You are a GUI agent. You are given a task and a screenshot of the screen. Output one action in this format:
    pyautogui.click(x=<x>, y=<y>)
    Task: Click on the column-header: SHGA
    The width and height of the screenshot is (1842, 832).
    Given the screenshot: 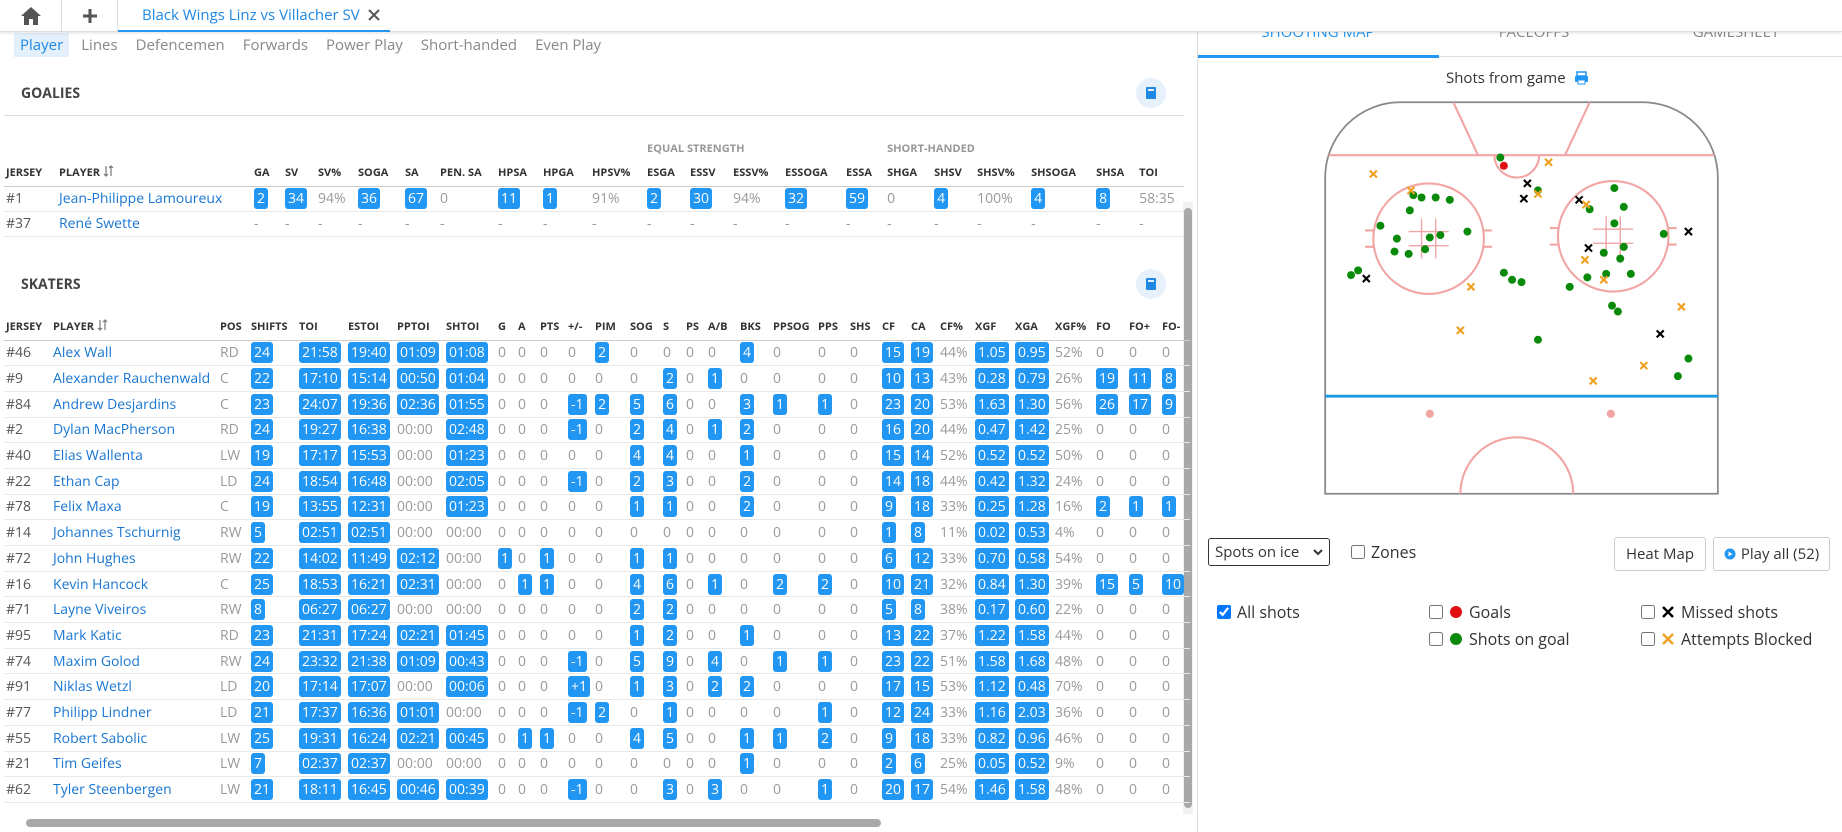 What is the action you would take?
    pyautogui.click(x=908, y=173)
    